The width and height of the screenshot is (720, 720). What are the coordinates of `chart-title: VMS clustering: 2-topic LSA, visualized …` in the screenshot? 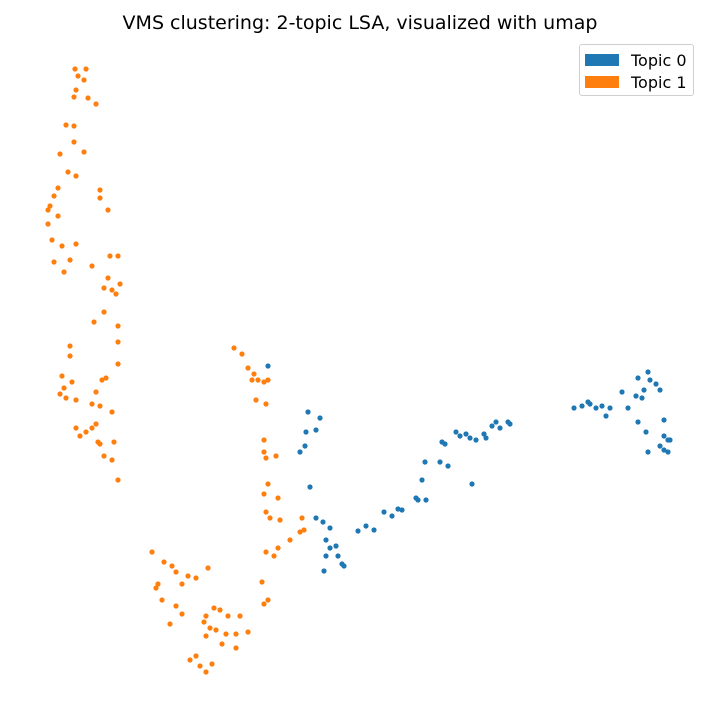 It's located at (360, 23).